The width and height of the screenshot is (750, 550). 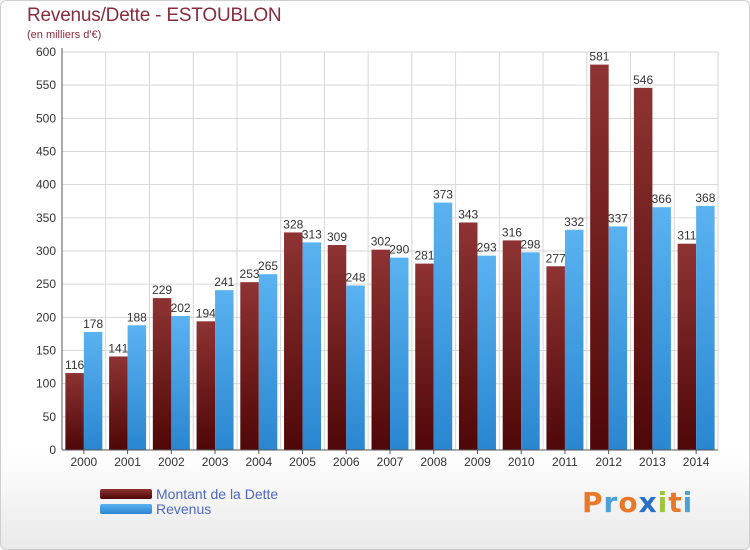 I want to click on x-tick-label: 2006, so click(x=346, y=462).